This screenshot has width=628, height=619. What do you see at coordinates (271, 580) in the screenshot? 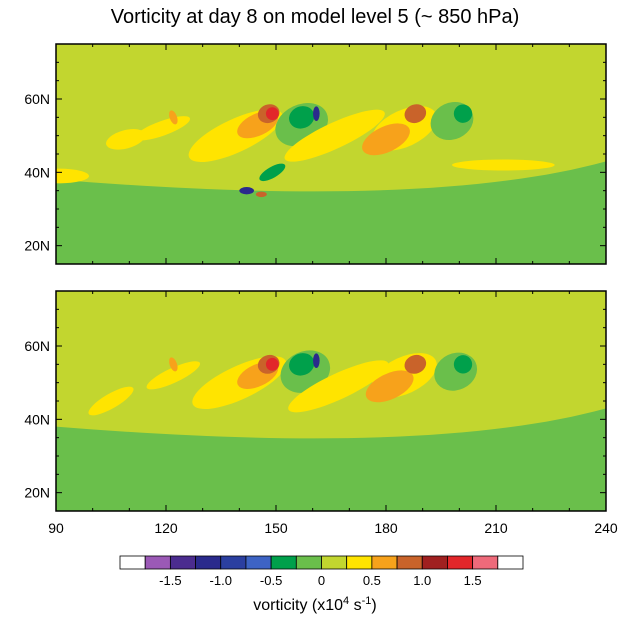
I see `colorbar-tick-label: -0.5` at bounding box center [271, 580].